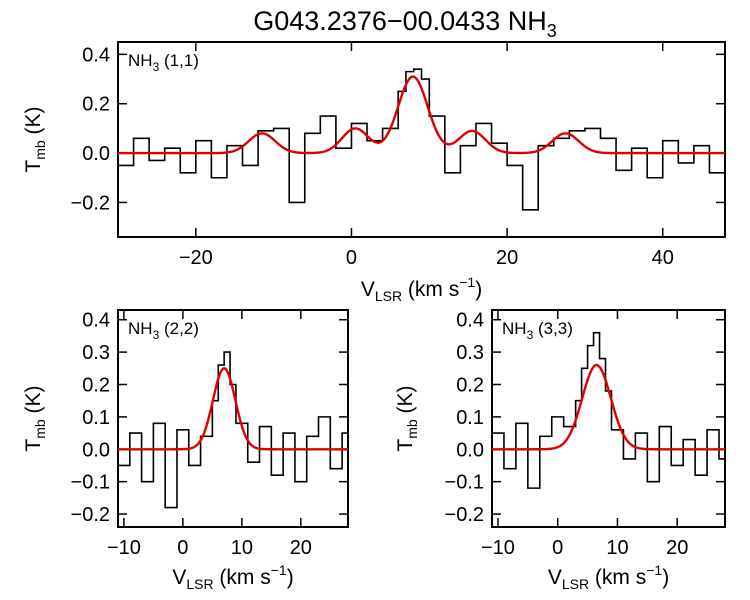  What do you see at coordinates (163, 330) in the screenshot?
I see `panel-label: NH3 (2,2)` at bounding box center [163, 330].